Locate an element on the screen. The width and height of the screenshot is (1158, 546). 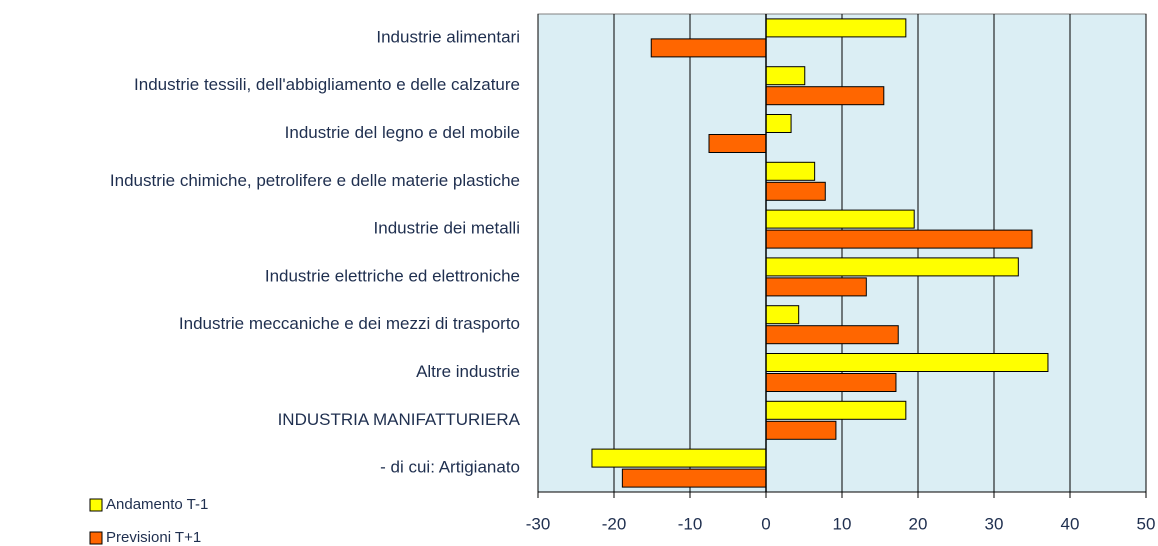
legend-label: Previsioni T+1 is located at coordinates (153, 537).